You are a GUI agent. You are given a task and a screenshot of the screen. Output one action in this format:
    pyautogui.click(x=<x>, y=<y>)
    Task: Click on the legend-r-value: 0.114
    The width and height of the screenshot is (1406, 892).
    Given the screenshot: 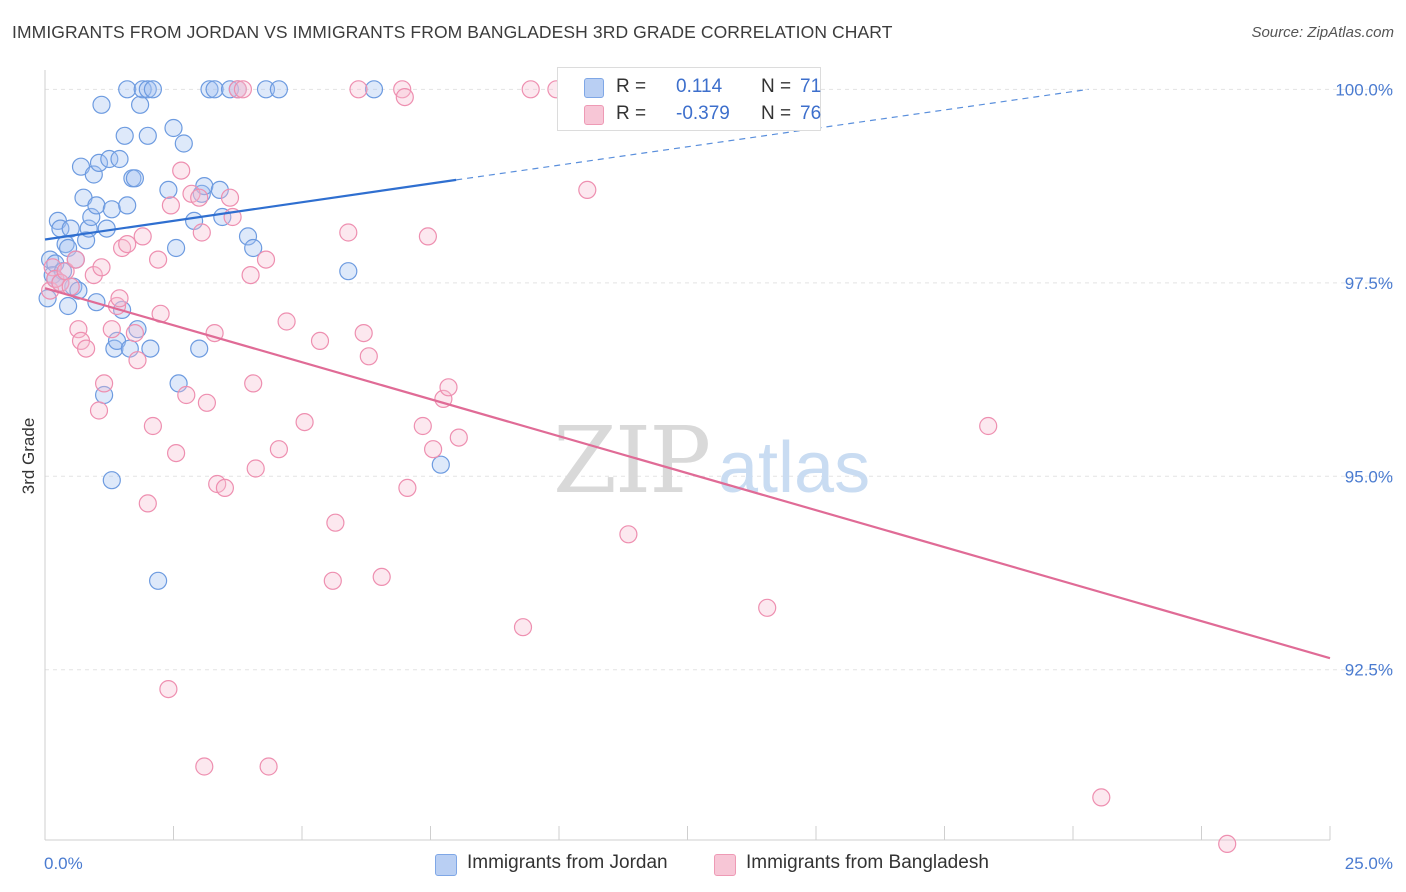 What is the action you would take?
    pyautogui.click(x=699, y=86)
    